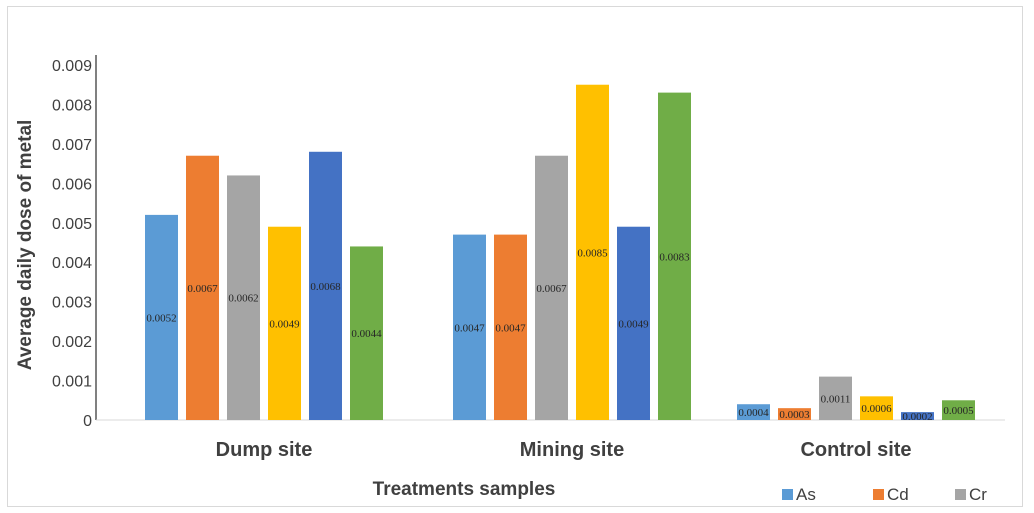  I want to click on x-category-label: Mining site, so click(572, 450).